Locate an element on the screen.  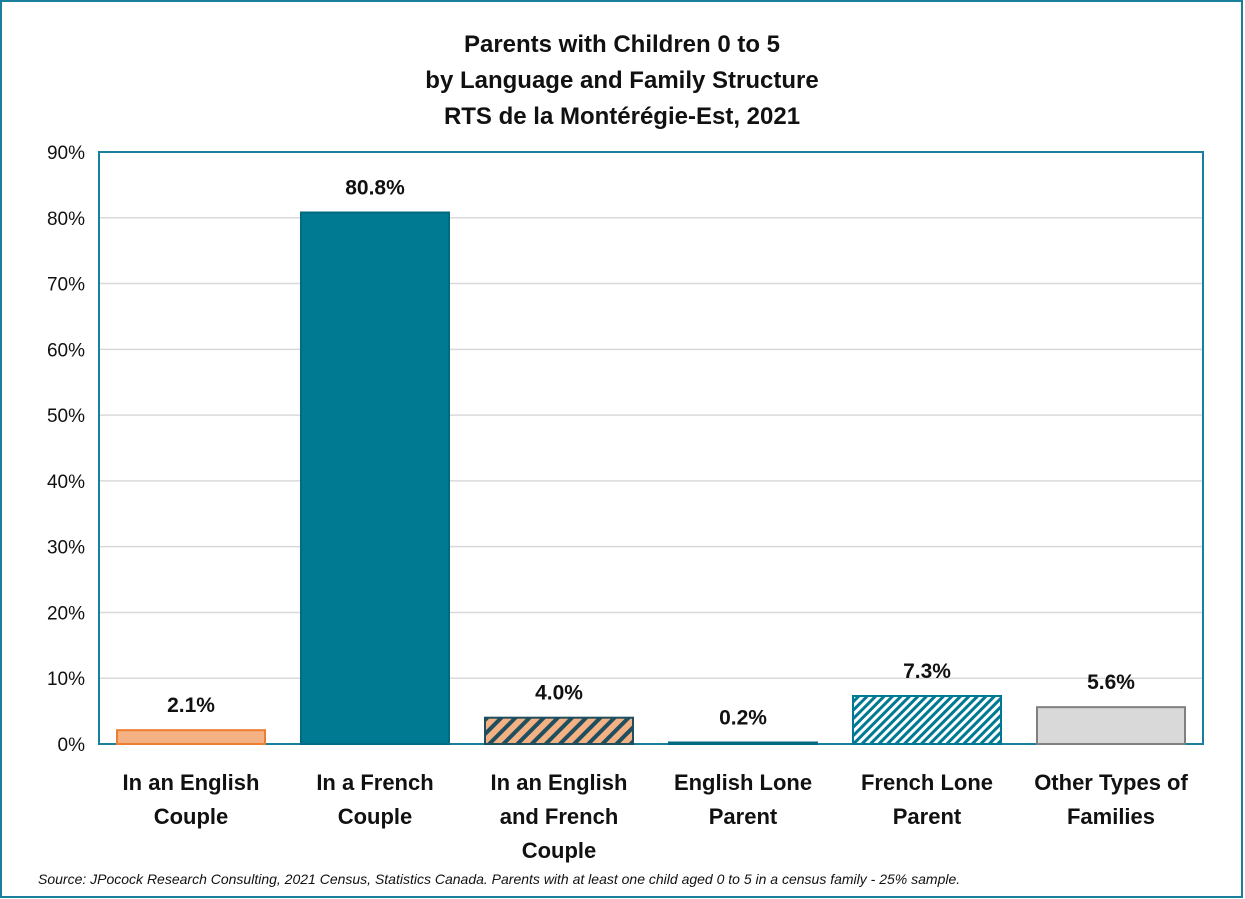
chart-title-line: by Language and Family Structure is located at coordinates (621, 80).